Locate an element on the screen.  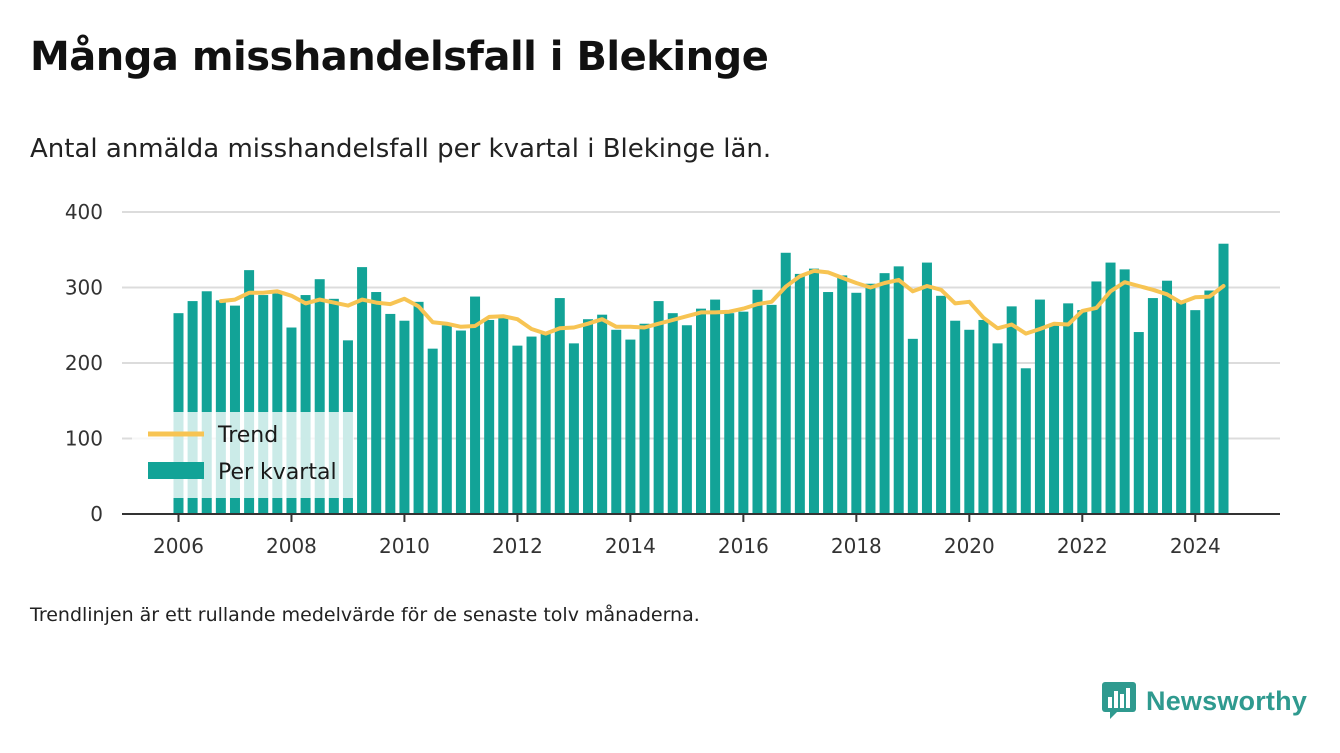
x-tick-label: 2012 is located at coordinates (517, 546).